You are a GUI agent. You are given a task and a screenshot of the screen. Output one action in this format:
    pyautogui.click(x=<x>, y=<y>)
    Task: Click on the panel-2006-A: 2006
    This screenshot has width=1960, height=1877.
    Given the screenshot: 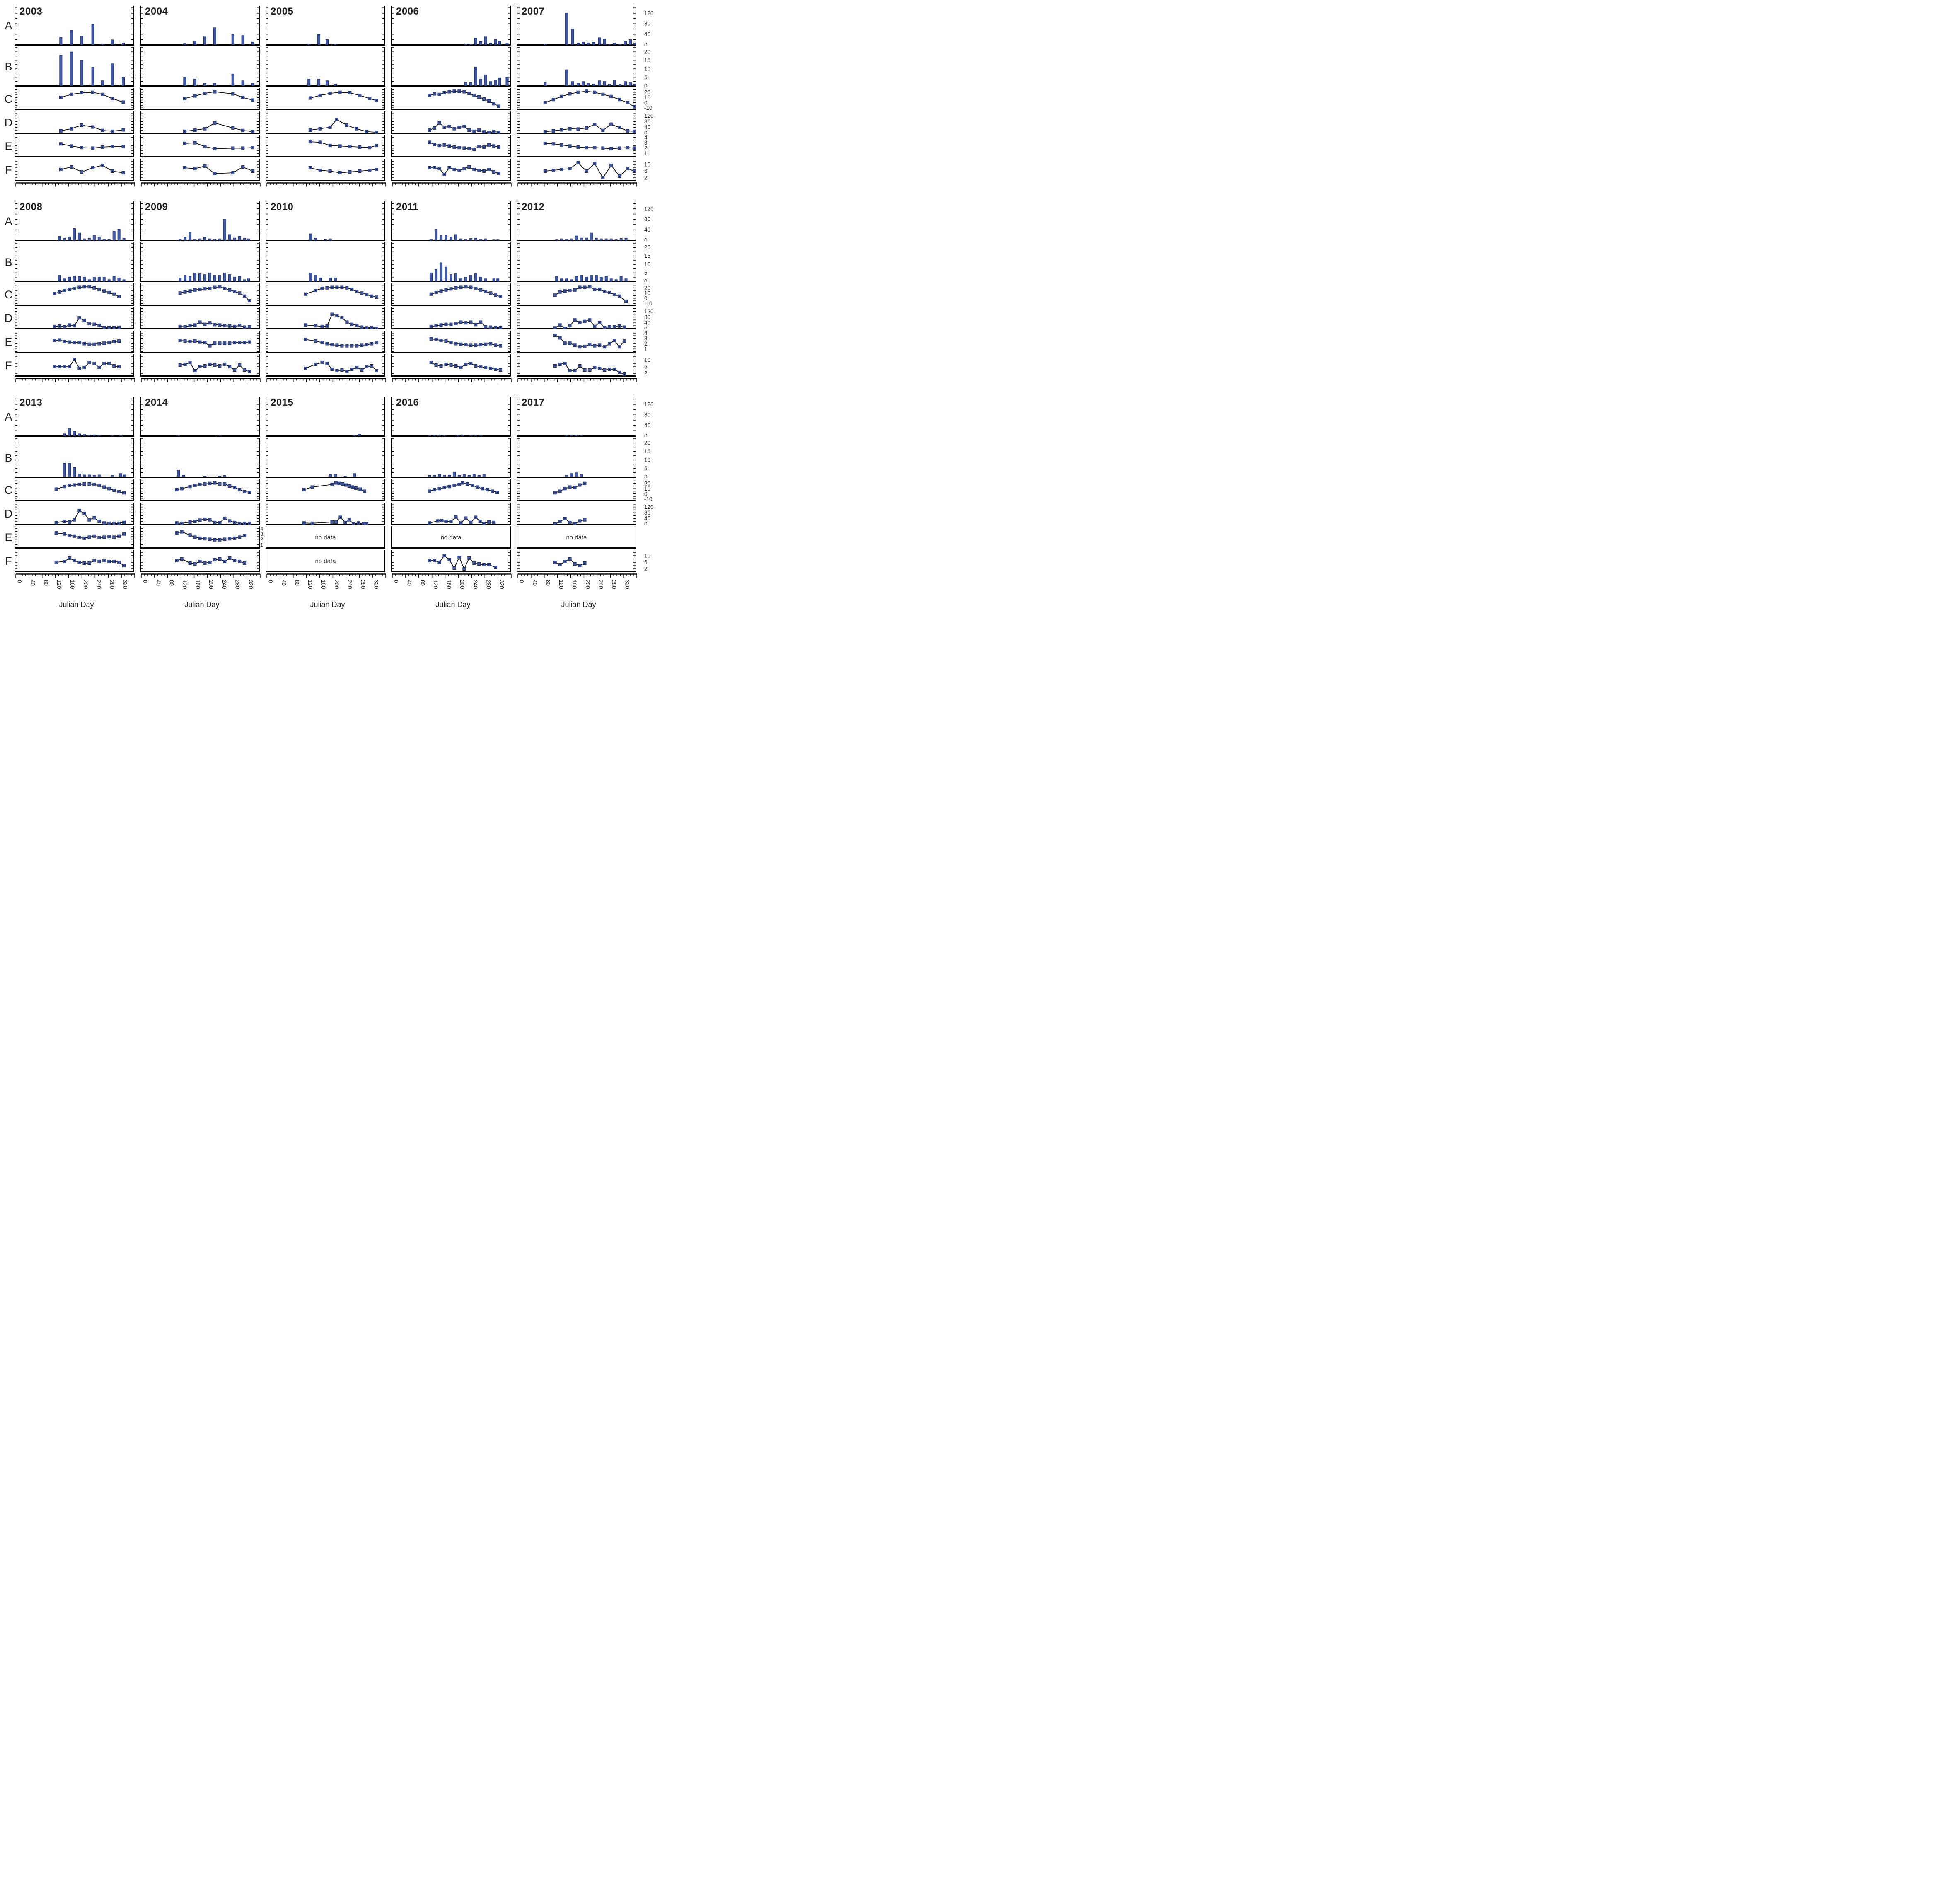 What is the action you would take?
    pyautogui.click(x=451, y=26)
    